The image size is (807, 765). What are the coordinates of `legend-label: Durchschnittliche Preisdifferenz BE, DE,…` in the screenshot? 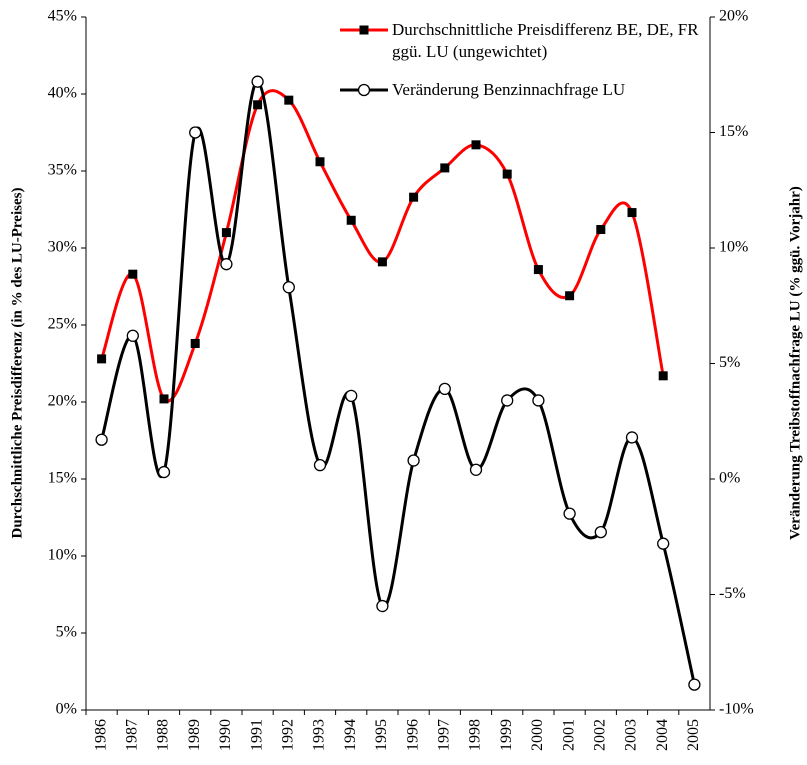 It's located at (545, 40).